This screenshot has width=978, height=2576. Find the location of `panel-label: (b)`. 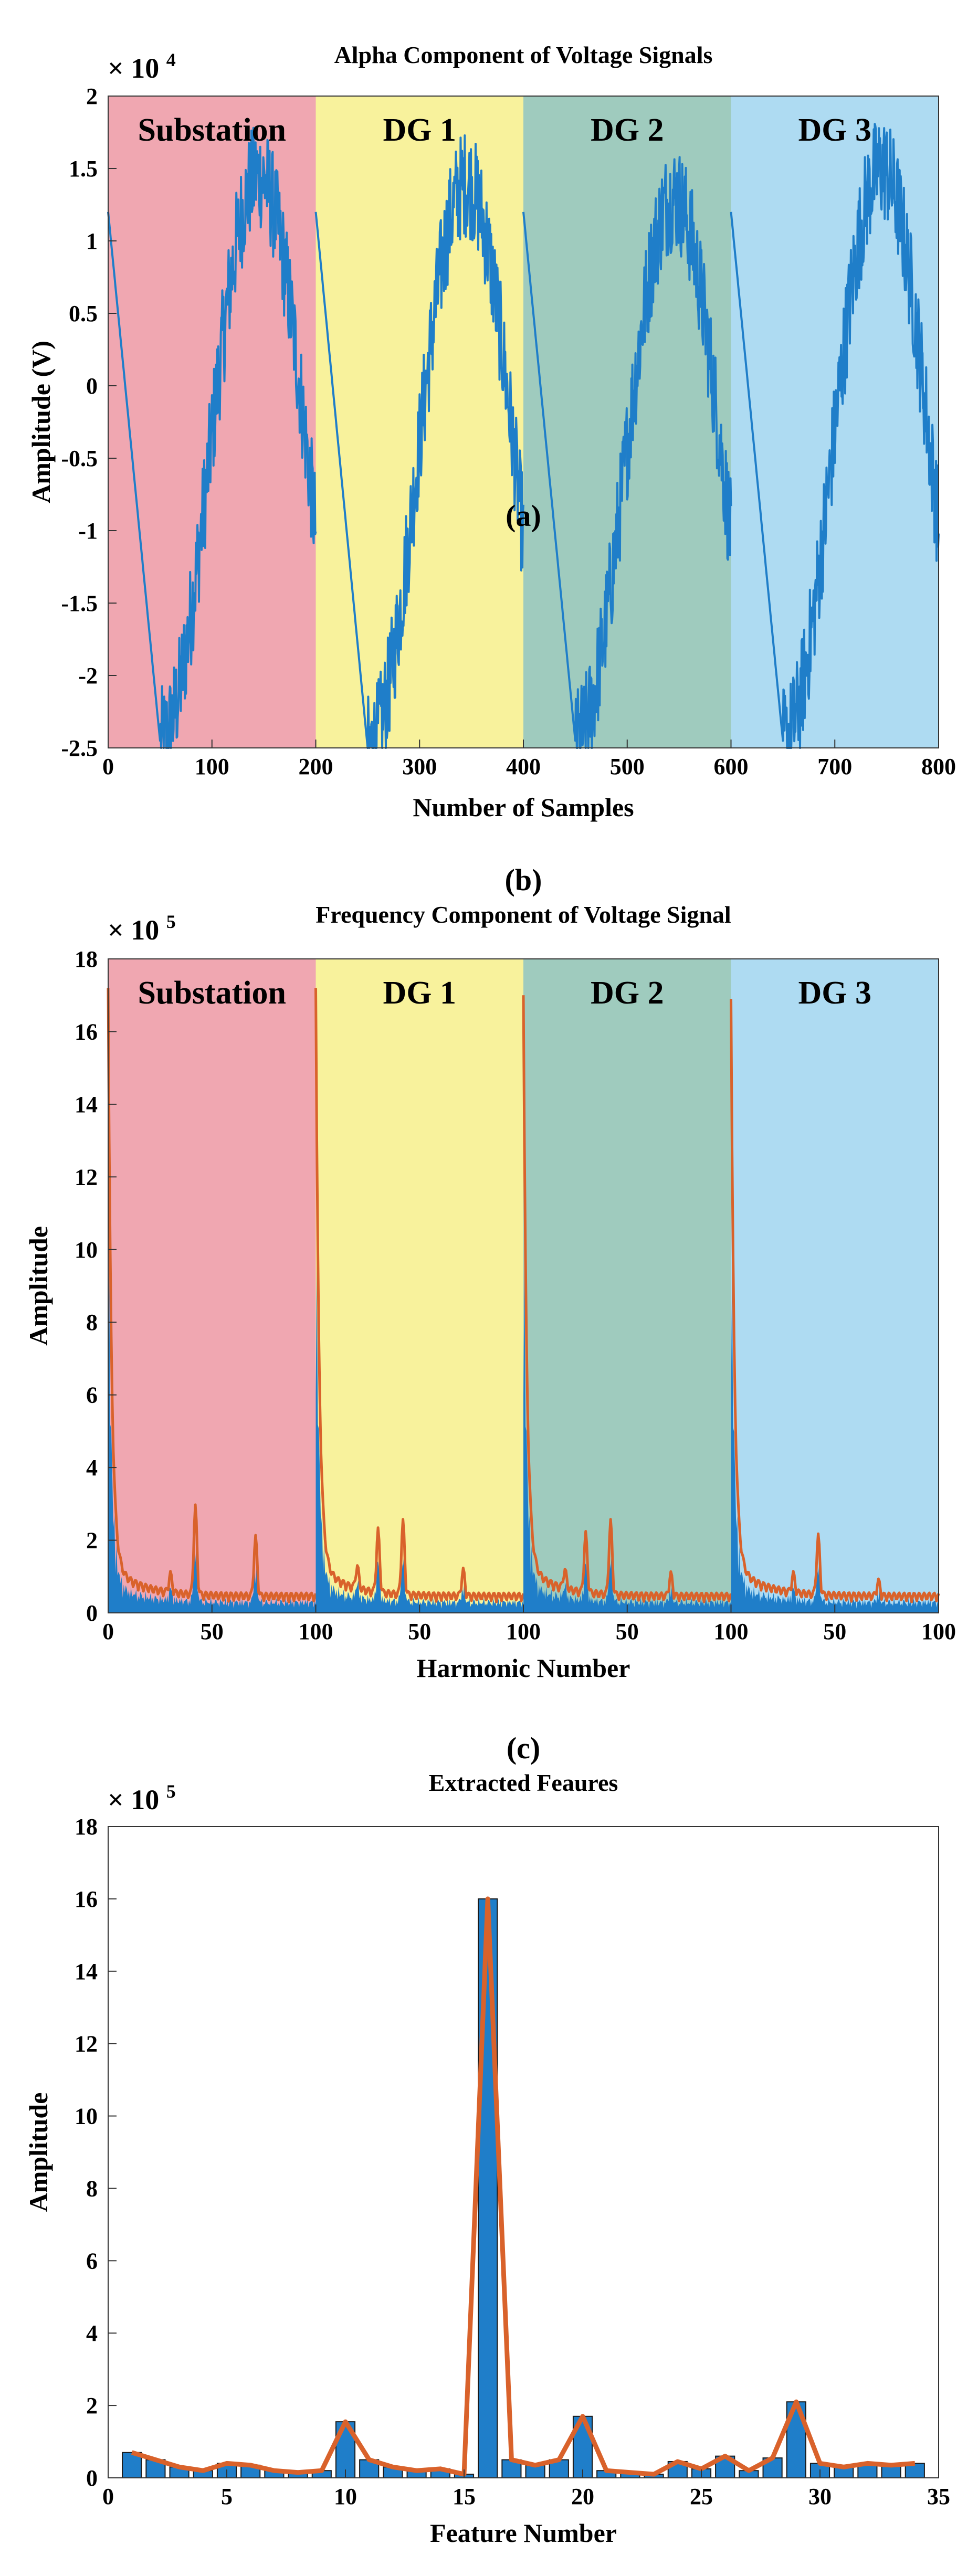

panel-label: (b) is located at coordinates (523, 880).